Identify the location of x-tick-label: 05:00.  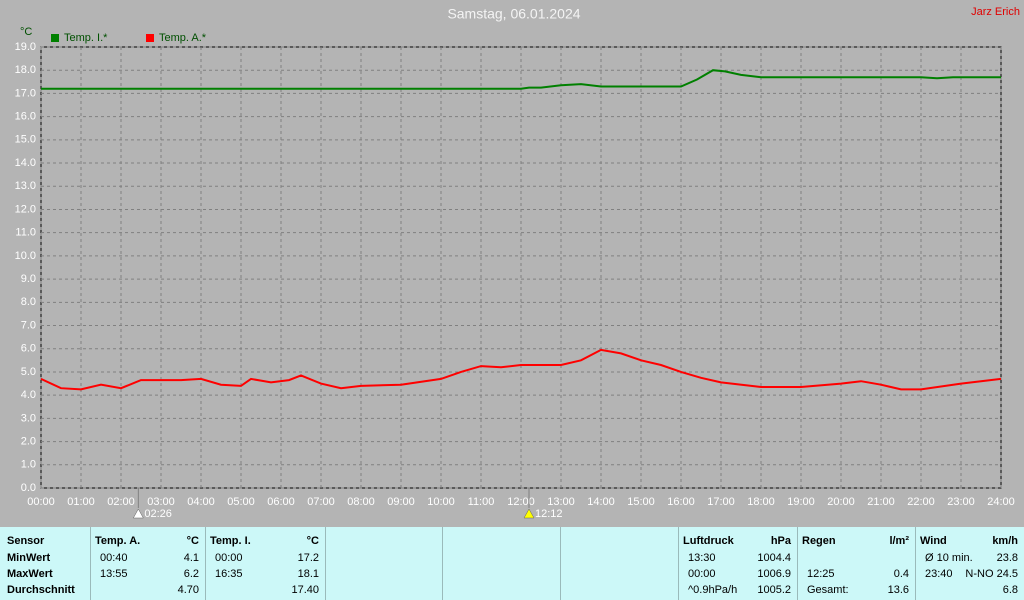
(241, 502).